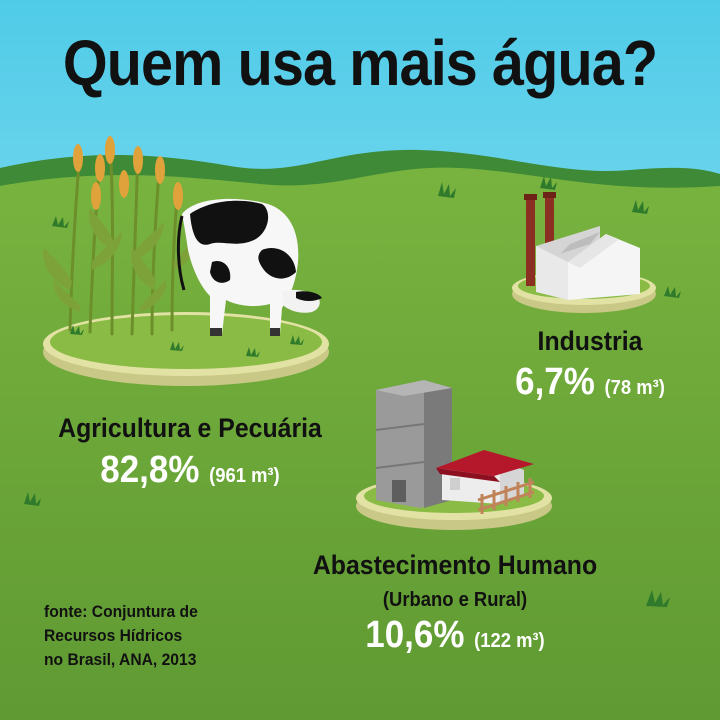 The height and width of the screenshot is (720, 720). Describe the element at coordinates (555, 382) in the screenshot. I see `industry-percent: 6,7%` at that location.